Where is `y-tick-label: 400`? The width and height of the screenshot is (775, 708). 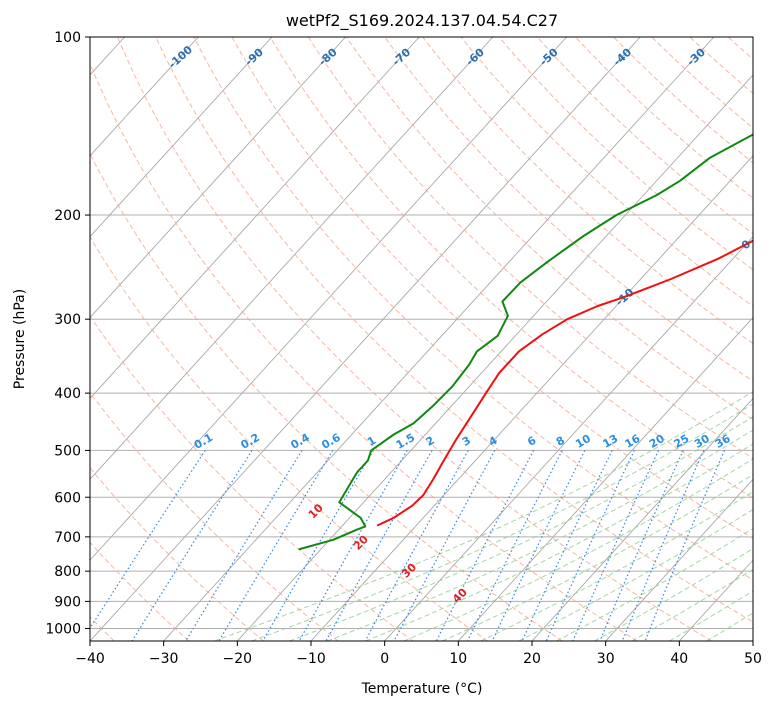 y-tick-label: 400 is located at coordinates (67, 394).